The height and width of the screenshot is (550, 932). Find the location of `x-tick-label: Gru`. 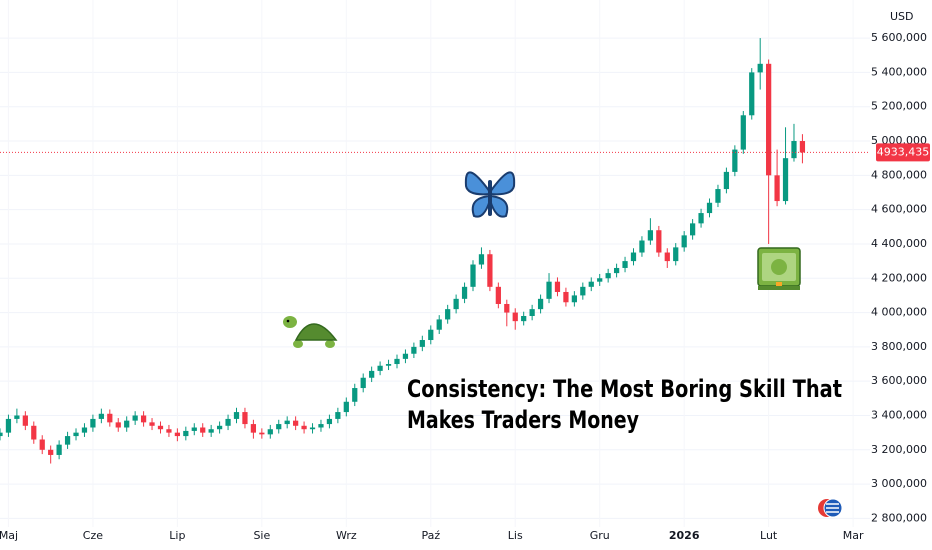

x-tick-label: Gru is located at coordinates (600, 535).